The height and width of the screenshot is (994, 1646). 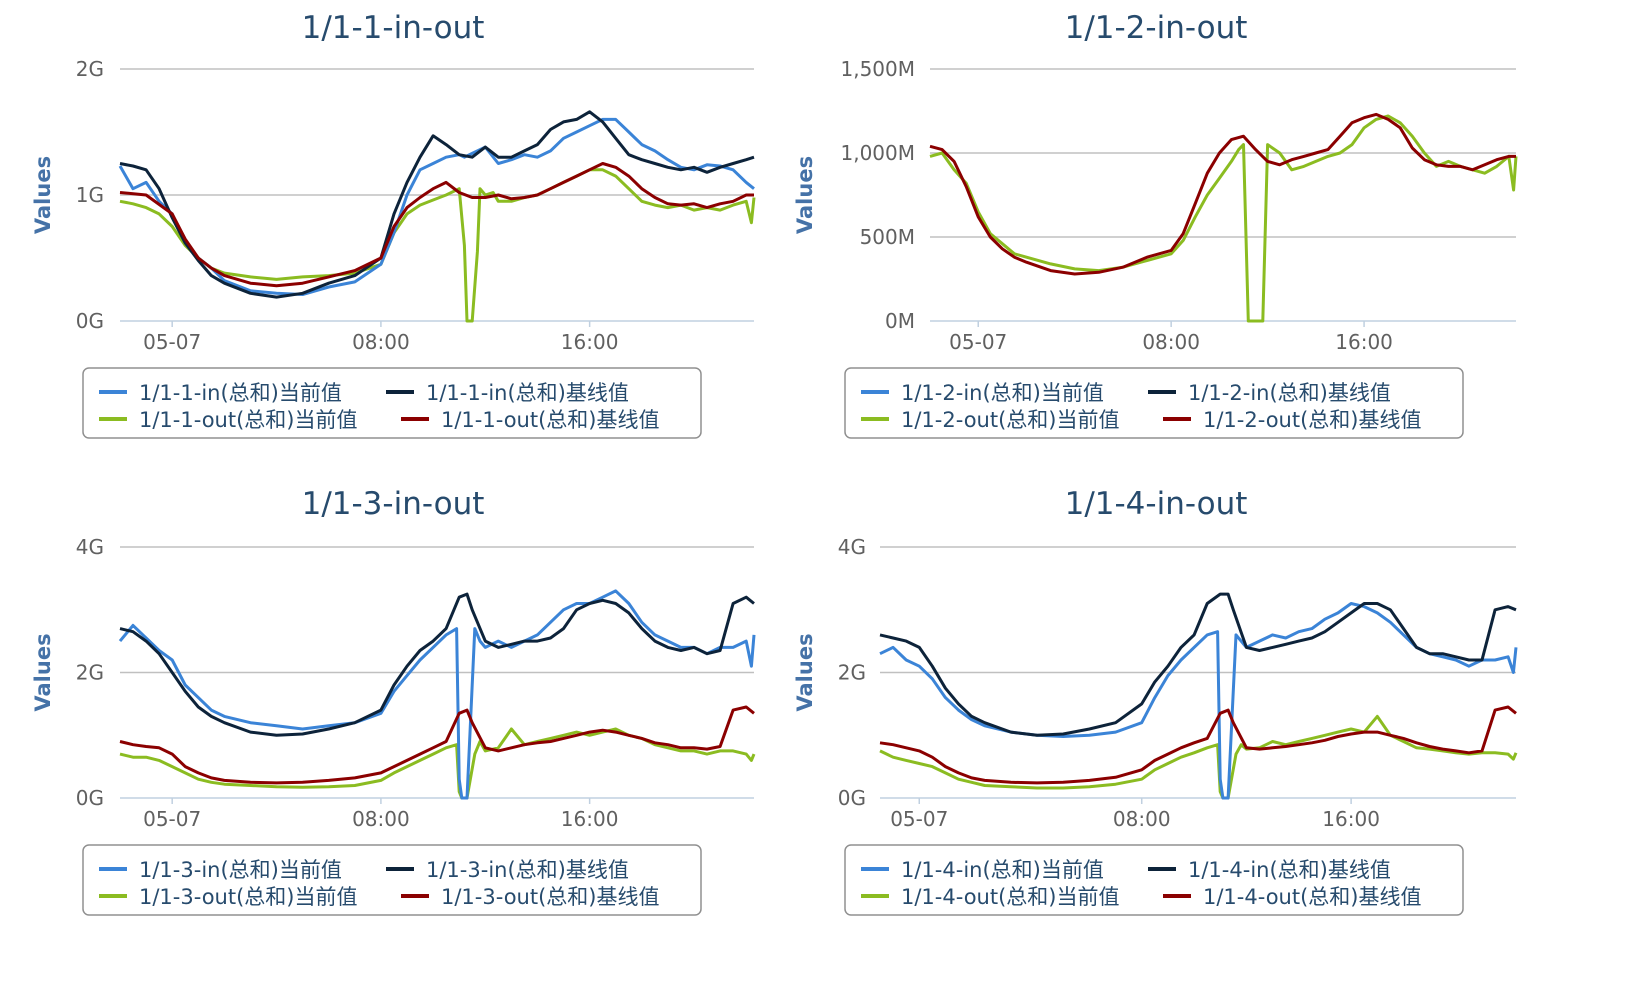 What do you see at coordinates (1312, 420) in the screenshot?
I see `legend-label: 1/1-2-out(总和)基线值` at bounding box center [1312, 420].